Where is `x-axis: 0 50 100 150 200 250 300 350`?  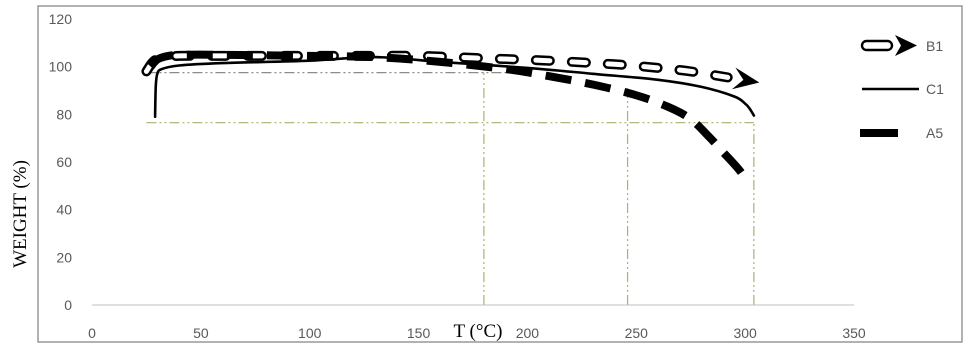
x-axis: 0 50 100 150 200 250 300 350 is located at coordinates (477, 322).